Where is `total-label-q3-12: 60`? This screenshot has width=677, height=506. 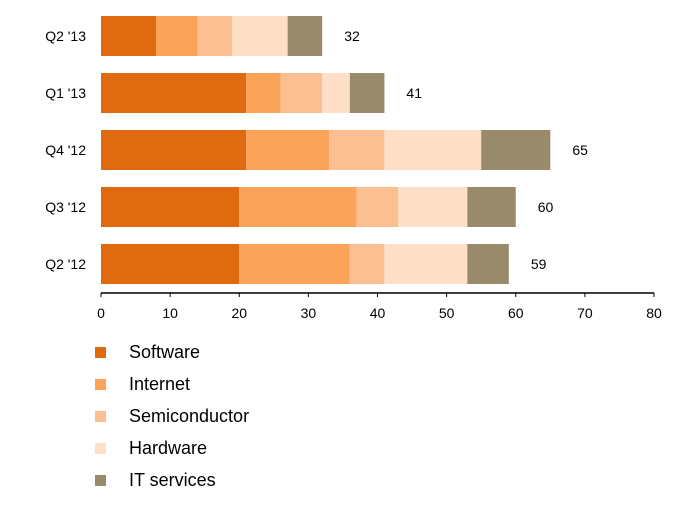 total-label-q3-12: 60 is located at coordinates (546, 207).